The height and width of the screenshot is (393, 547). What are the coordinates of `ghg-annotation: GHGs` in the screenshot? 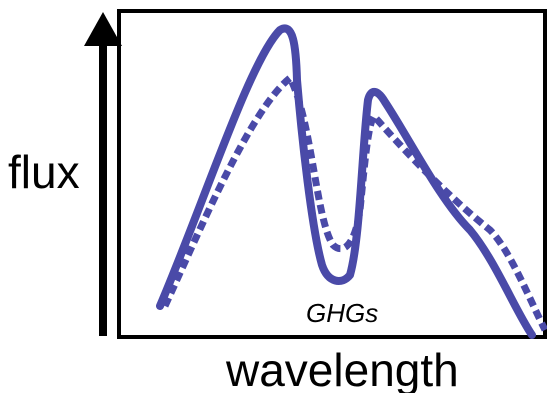 It's located at (342, 313).